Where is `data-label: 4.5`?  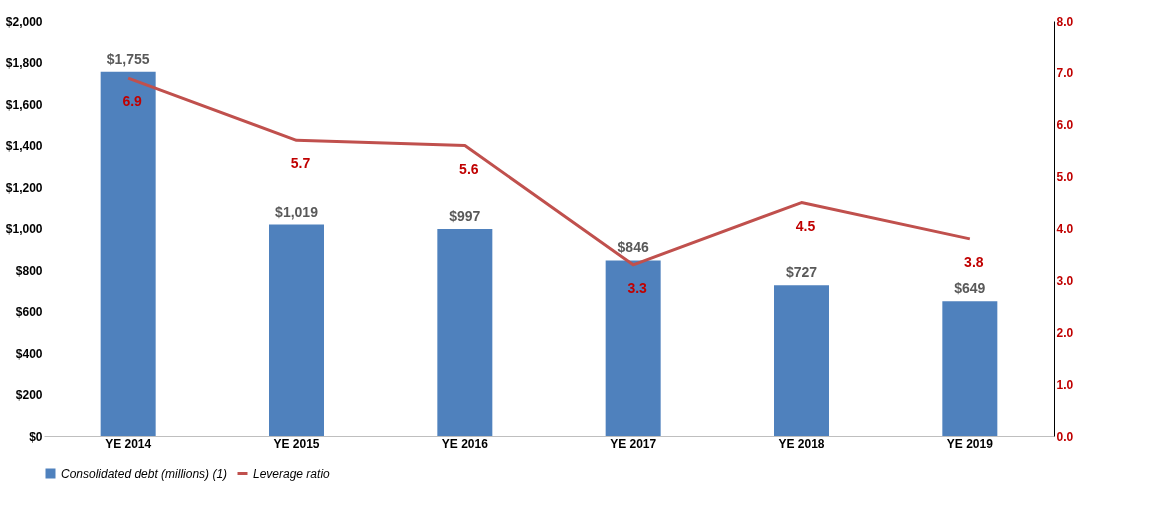
data-label: 4.5 is located at coordinates (805, 225).